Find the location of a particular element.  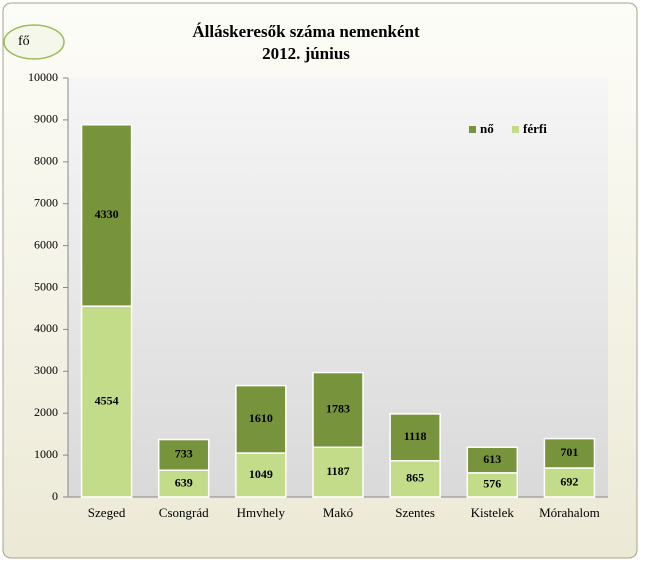

data-label: 692 is located at coordinates (569, 481).